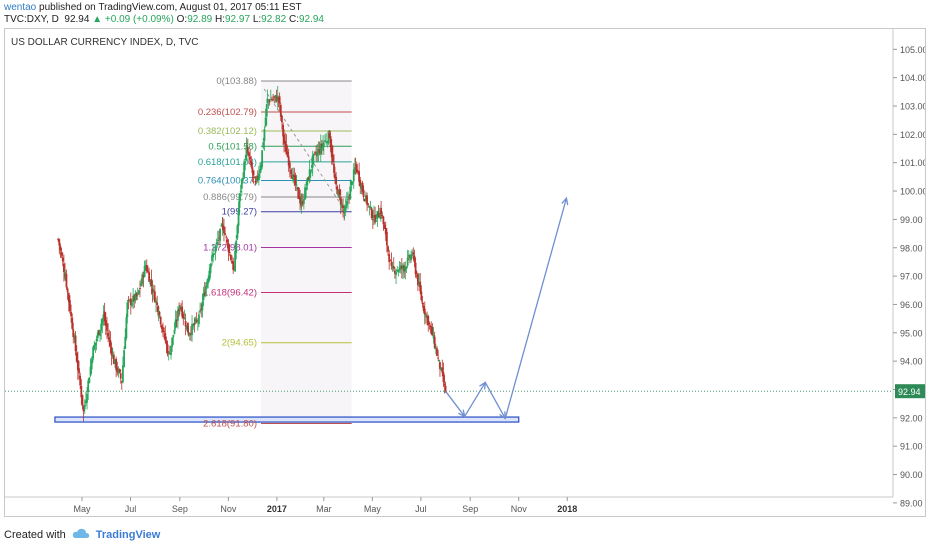  Describe the element at coordinates (20, 7) in the screenshot. I see `author-link: wentao` at that location.